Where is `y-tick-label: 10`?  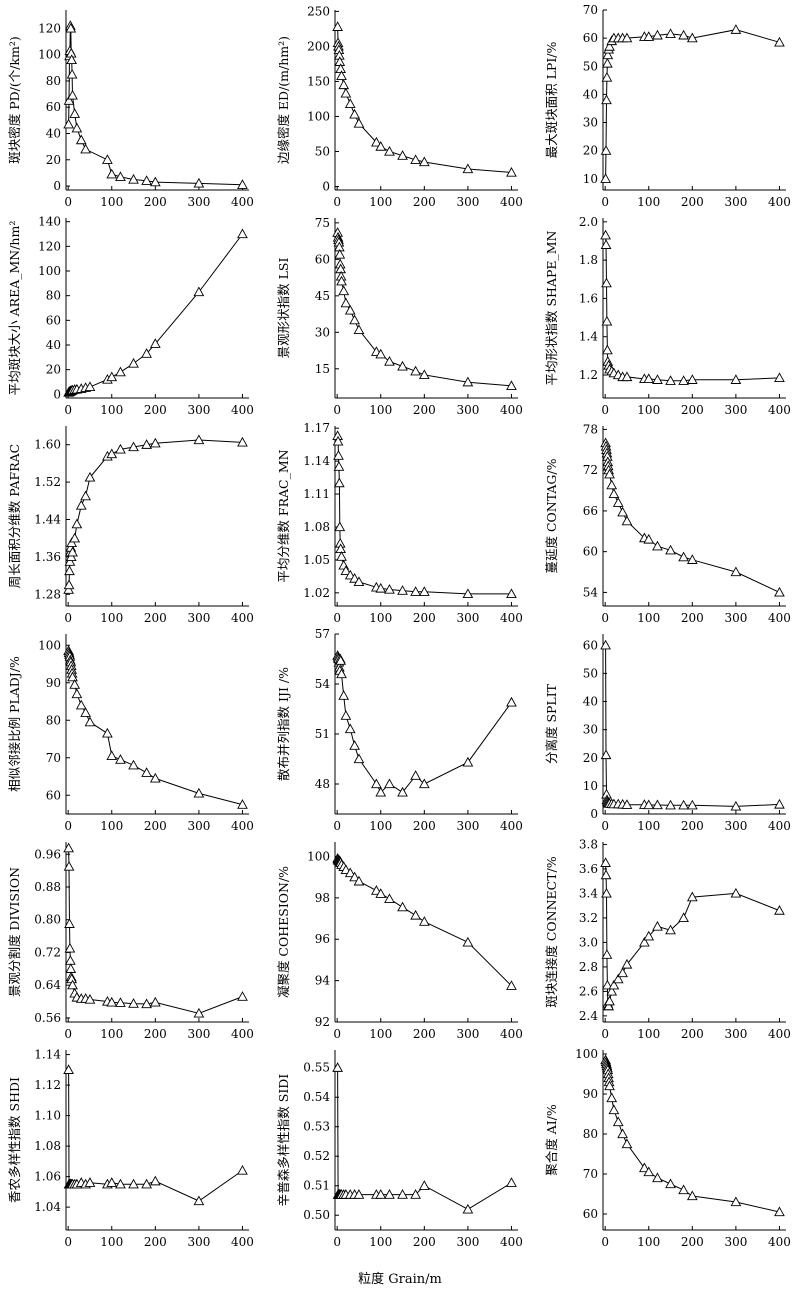 y-tick-label: 10 is located at coordinates (590, 179).